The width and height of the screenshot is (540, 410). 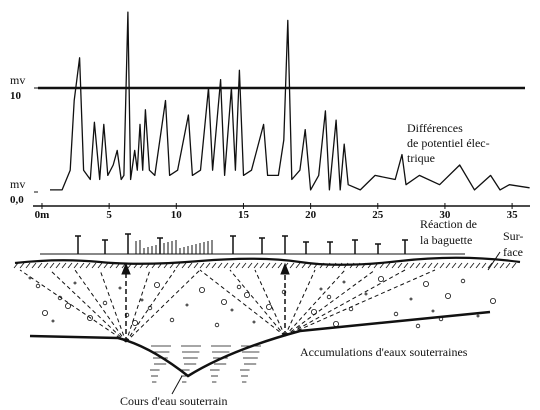 I want to click on ground-hatch, so click(x=265, y=265).